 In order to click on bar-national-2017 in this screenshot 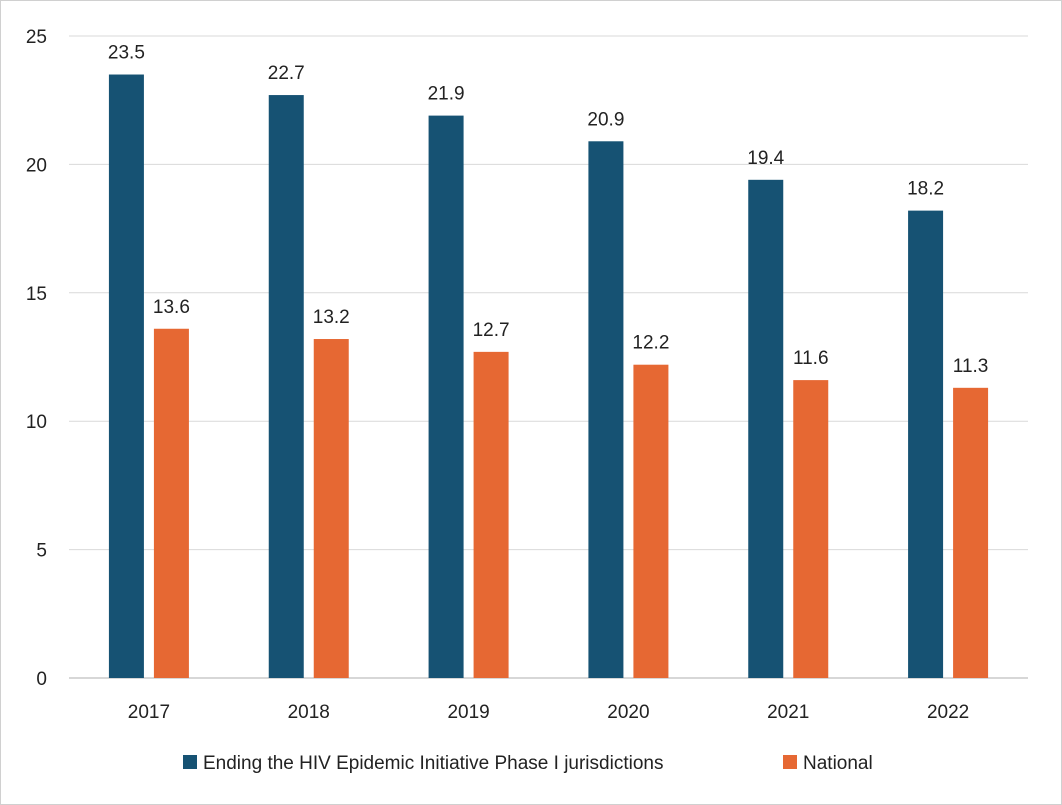, I will do `click(171, 503)`.